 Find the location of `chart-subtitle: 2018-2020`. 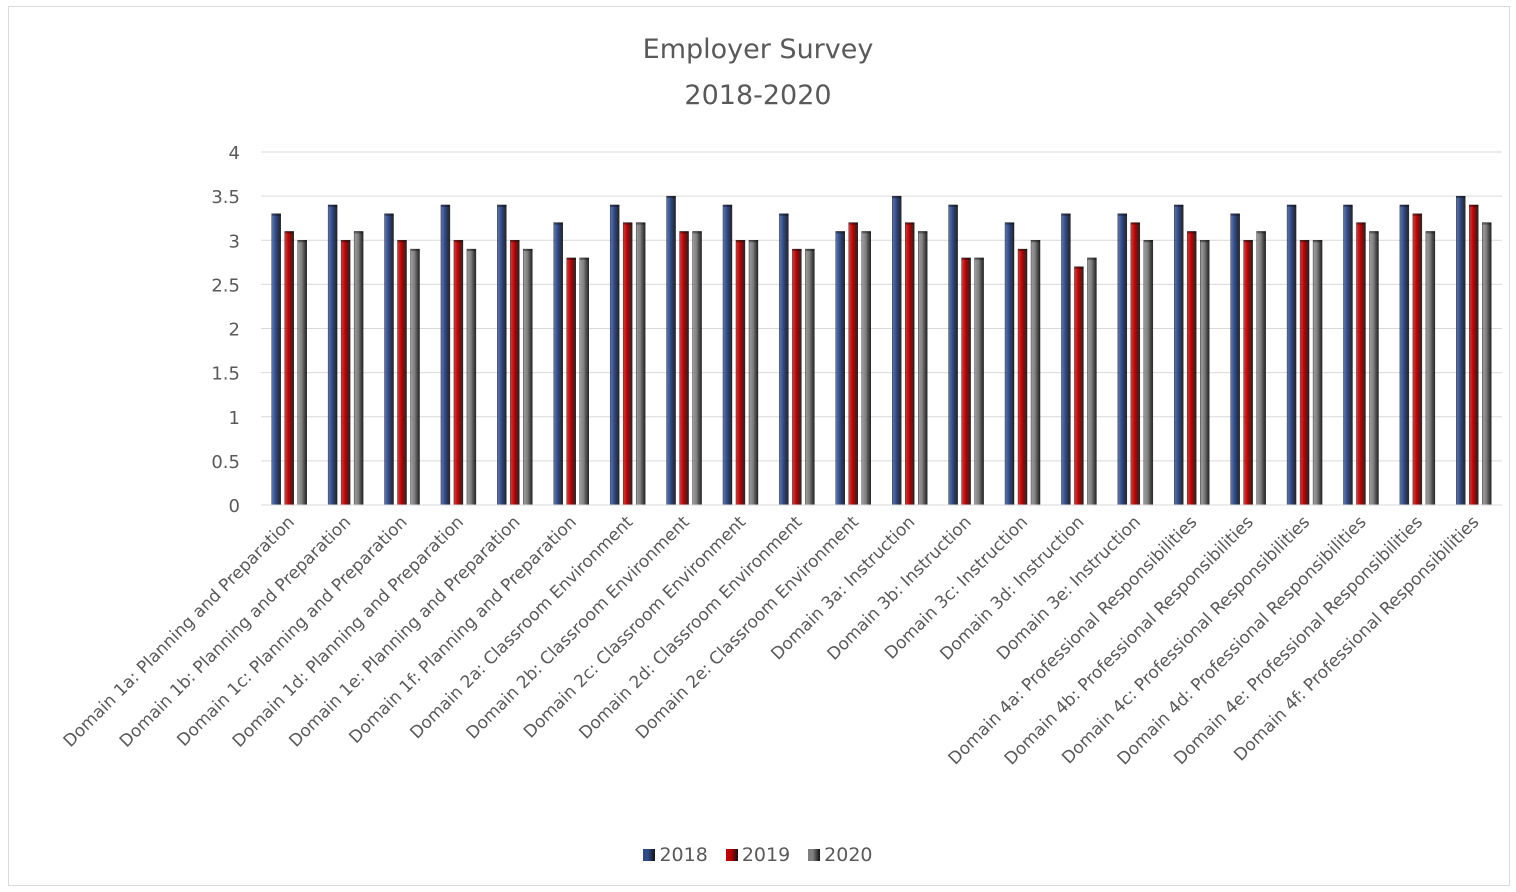

chart-subtitle: 2018-2020 is located at coordinates (758, 95).